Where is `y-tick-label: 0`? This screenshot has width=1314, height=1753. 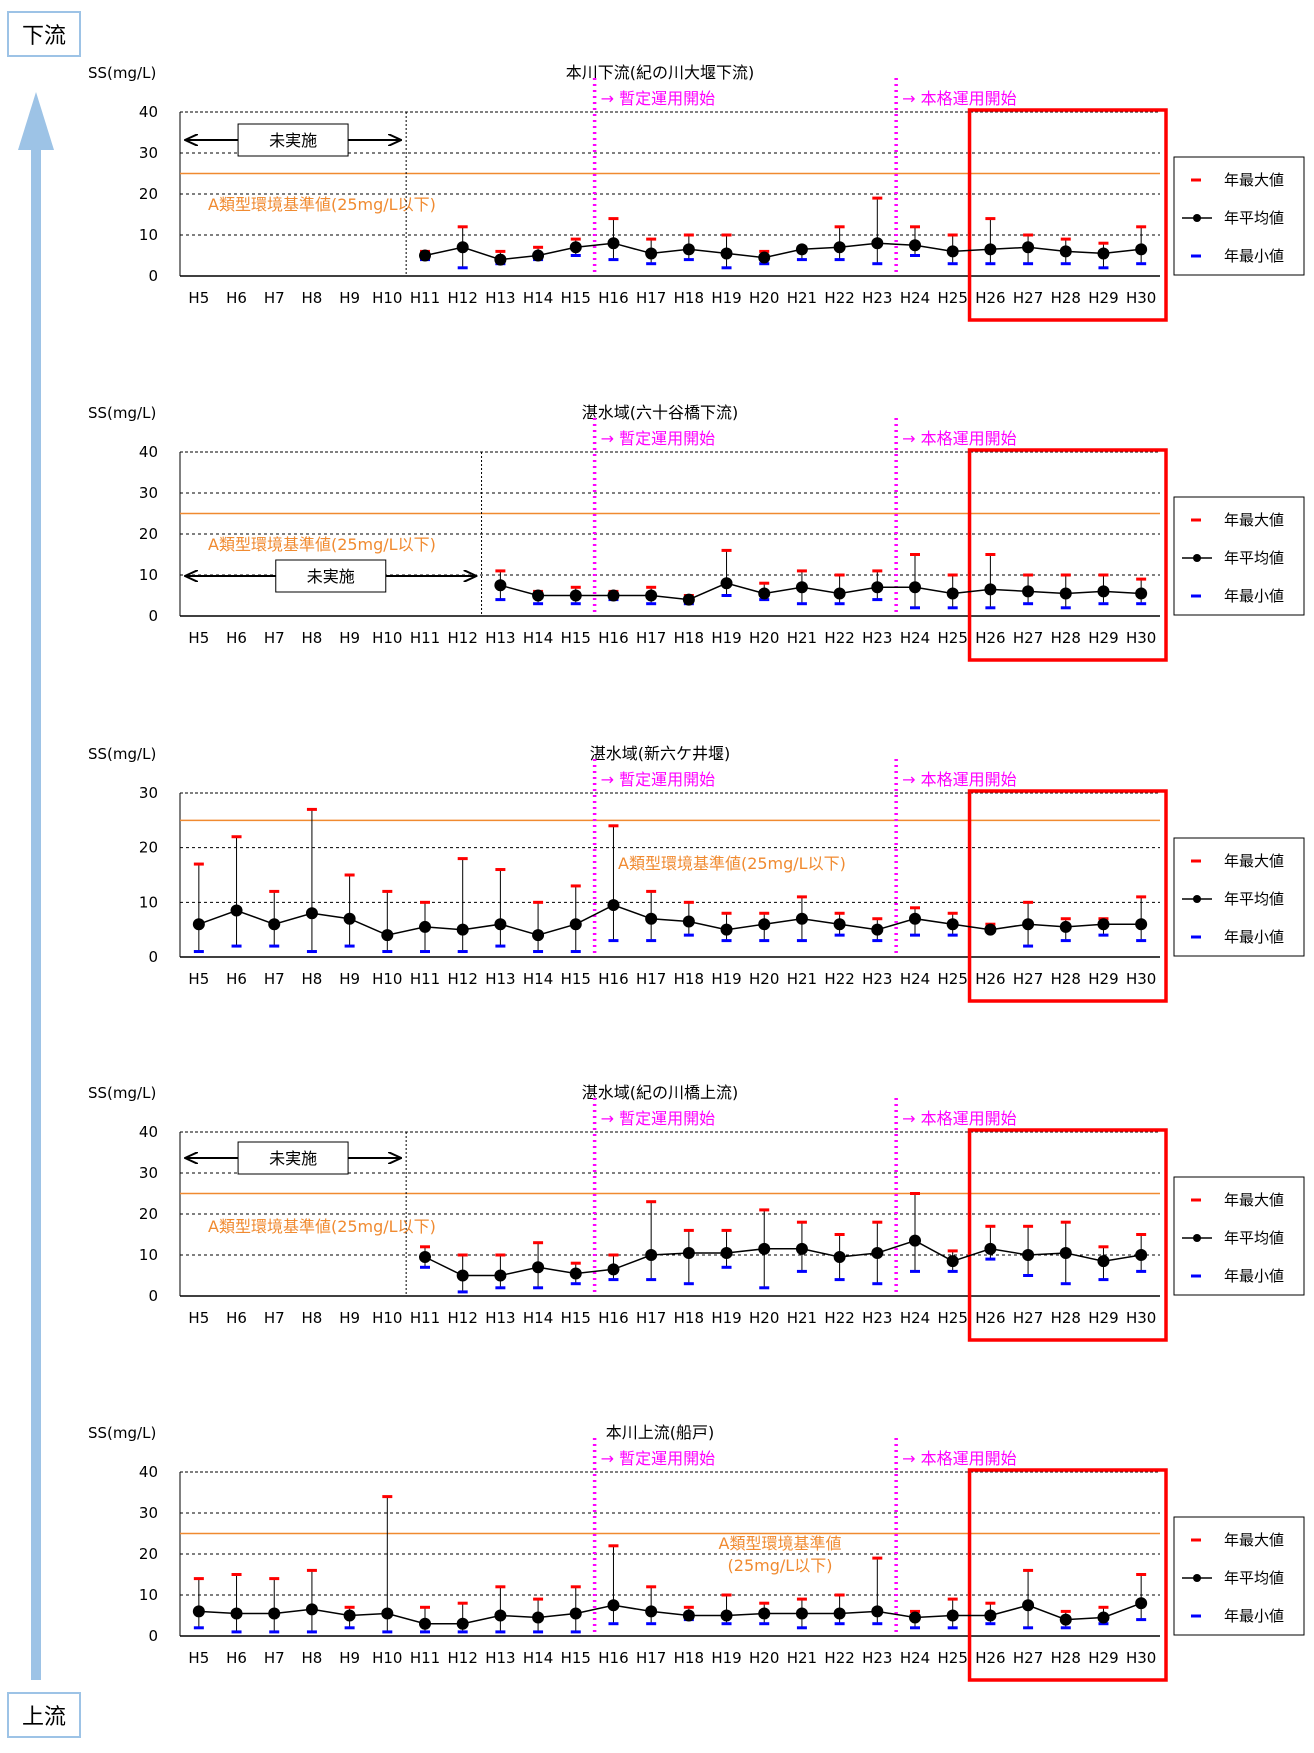 y-tick-label: 0 is located at coordinates (153, 1296).